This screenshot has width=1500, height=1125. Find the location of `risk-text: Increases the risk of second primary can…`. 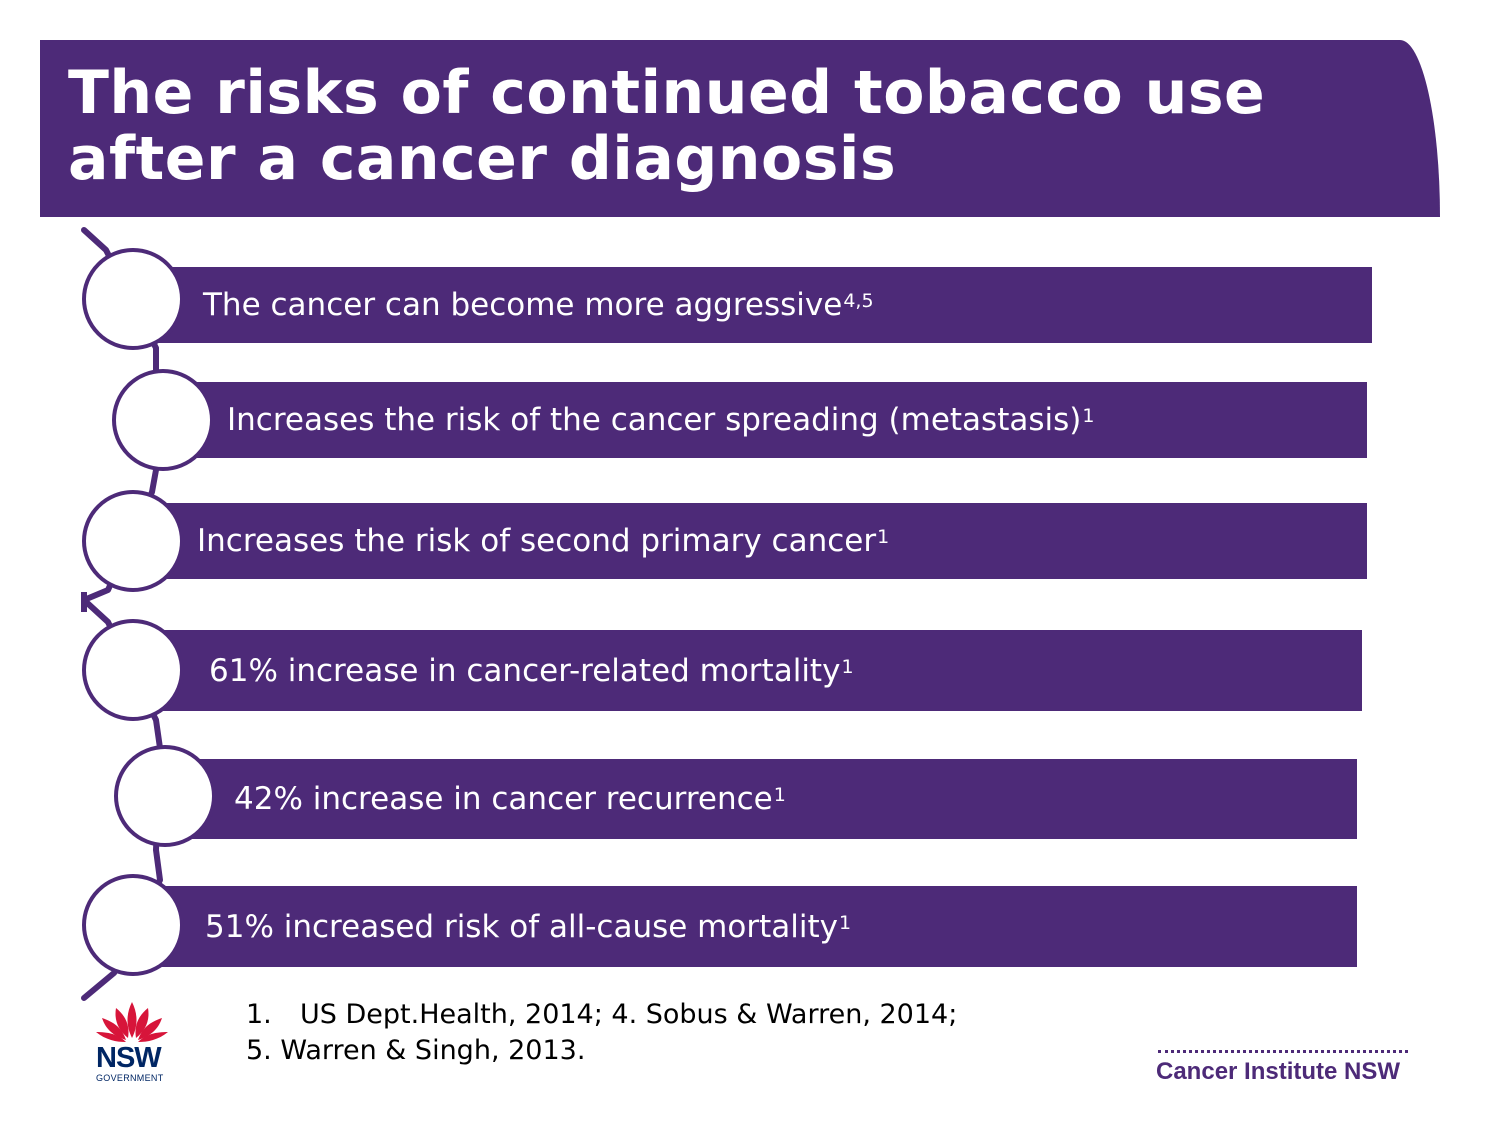

risk-text: Increases the risk of second primary can… is located at coordinates (537, 541).